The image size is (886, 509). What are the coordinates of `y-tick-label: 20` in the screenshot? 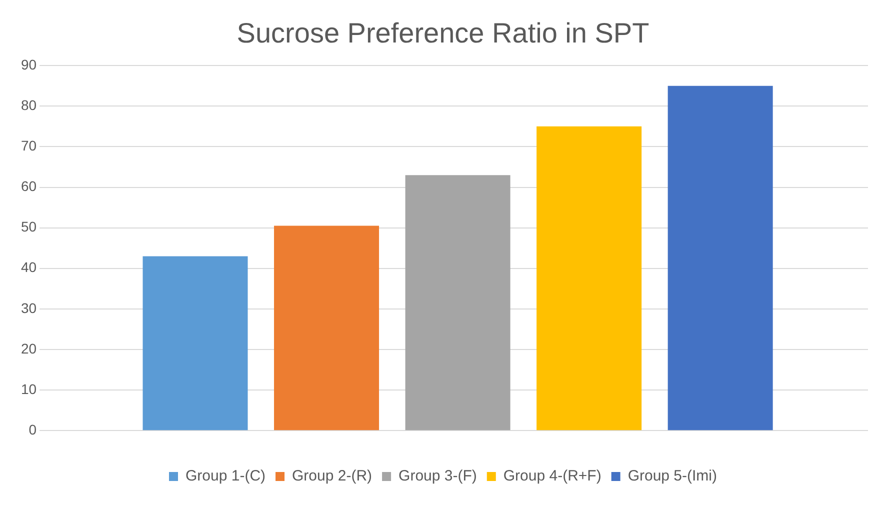 It's located at (28, 348).